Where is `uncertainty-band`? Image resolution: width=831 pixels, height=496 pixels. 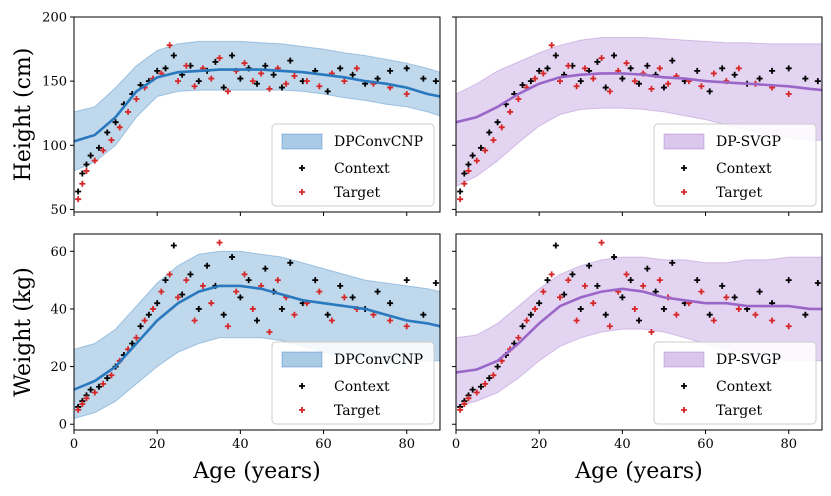 uncertainty-band is located at coordinates (639, 112).